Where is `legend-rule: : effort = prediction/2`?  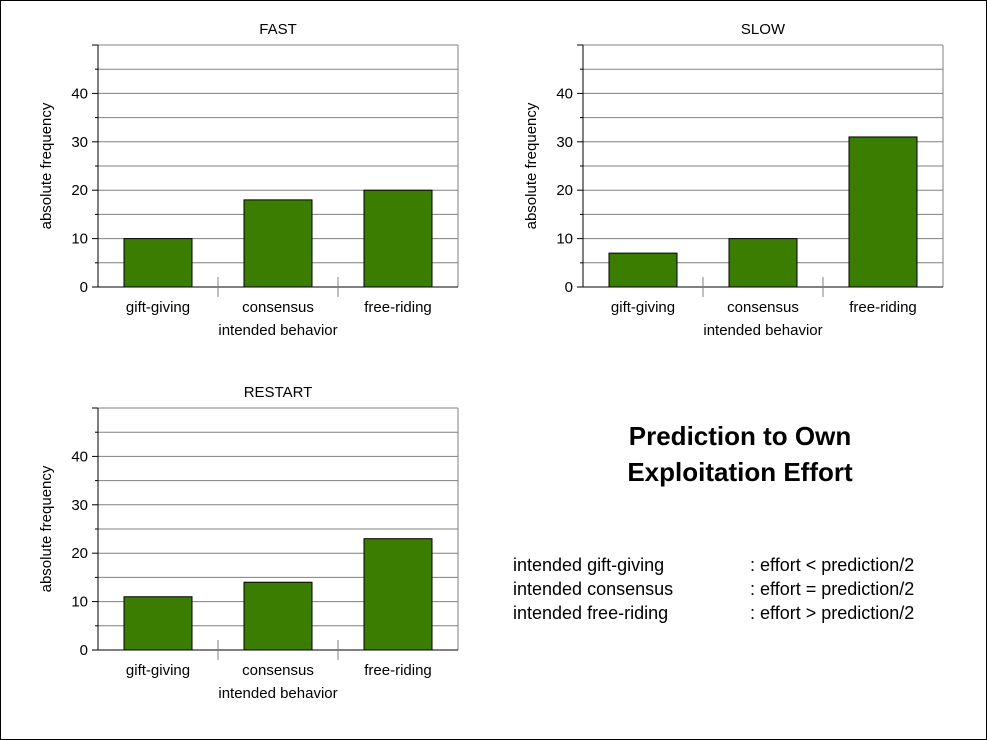
legend-rule: : effort = prediction/2 is located at coordinates (832, 589).